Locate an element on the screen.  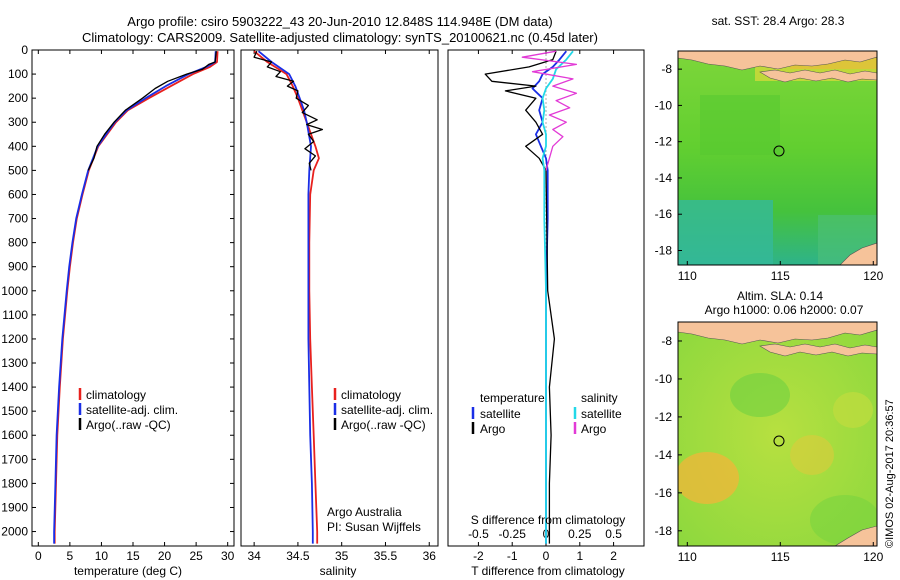
map-lon-label: 110 is located at coordinates (687, 276).